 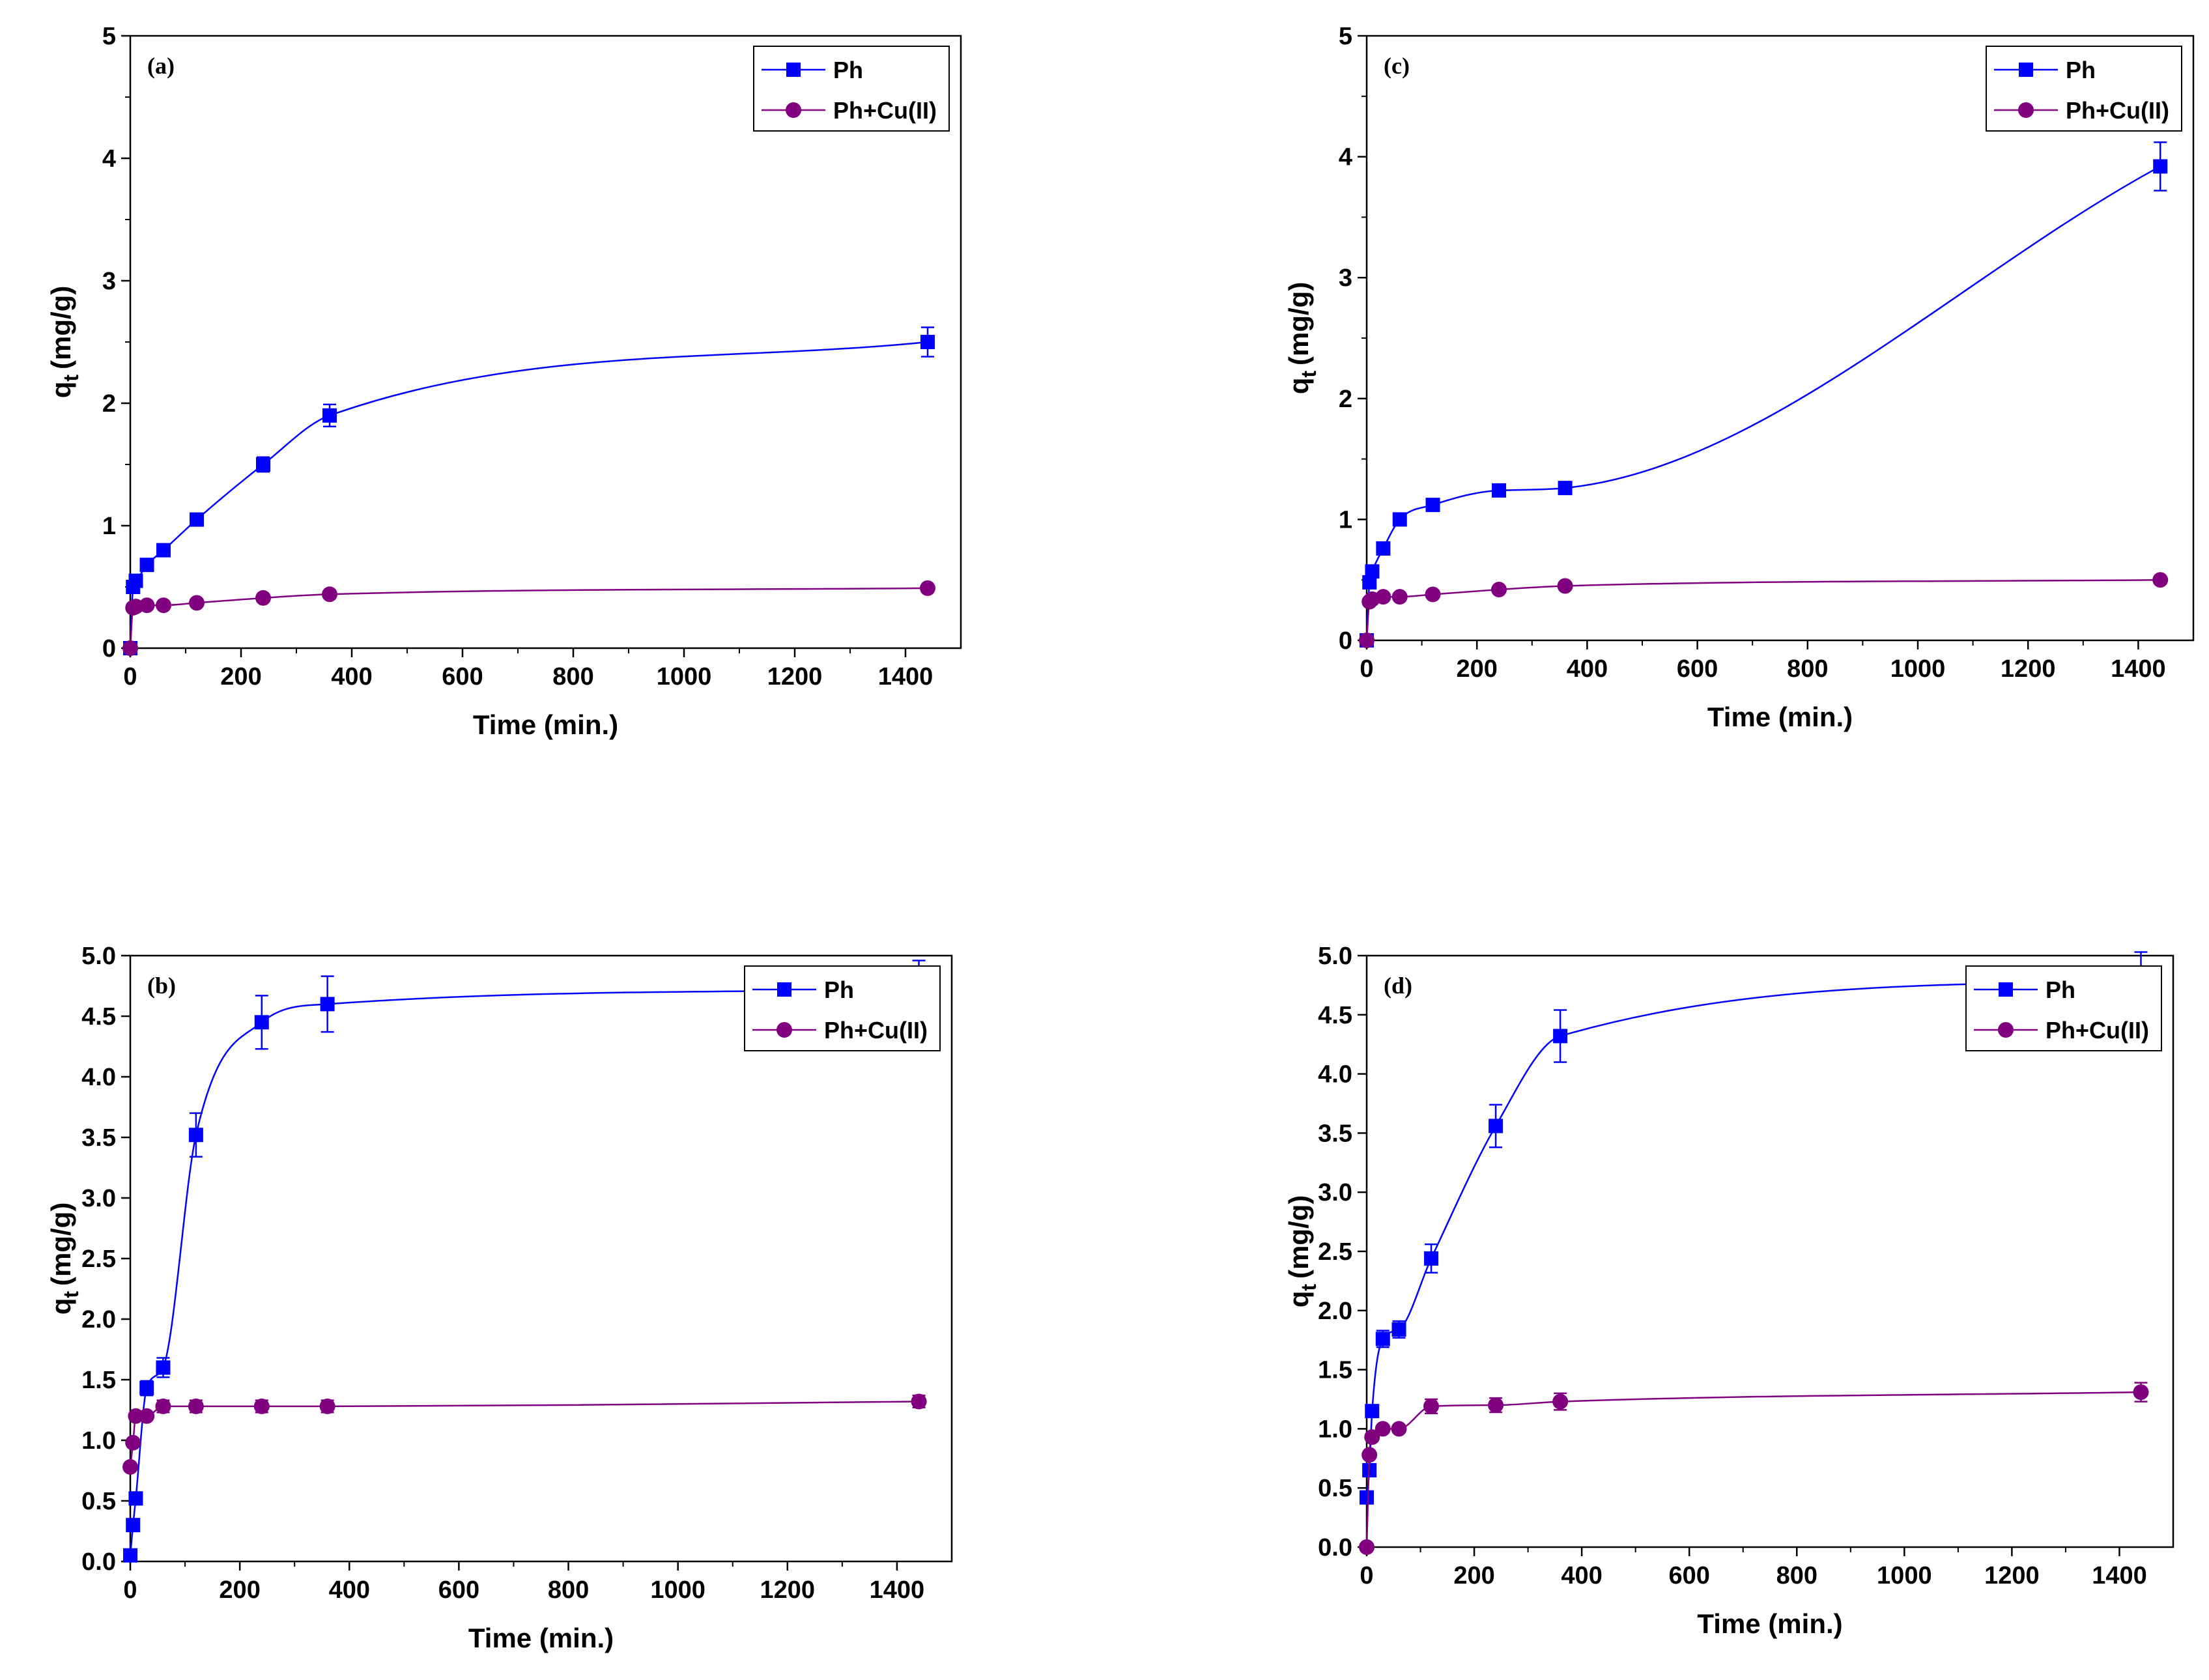 I want to click on y-tick-label: 2.0, so click(x=99, y=1319).